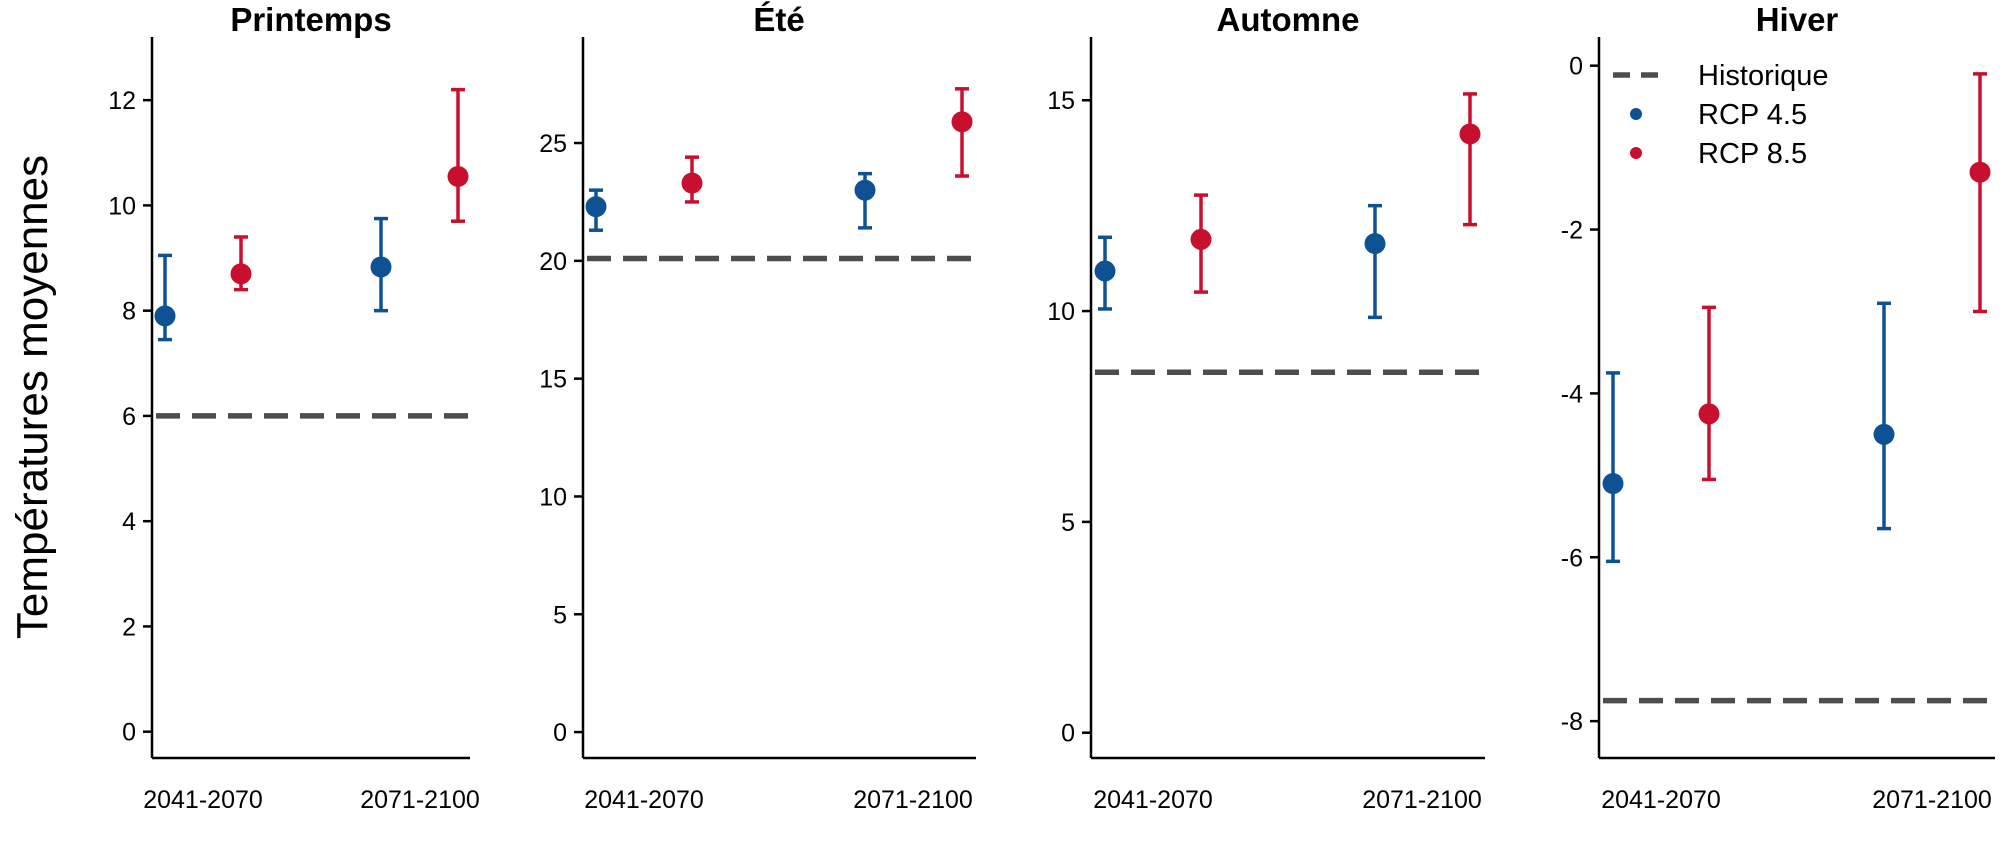 The width and height of the screenshot is (2016, 864). Describe the element at coordinates (1572, 231) in the screenshot. I see `y-tick-label: -2` at that location.